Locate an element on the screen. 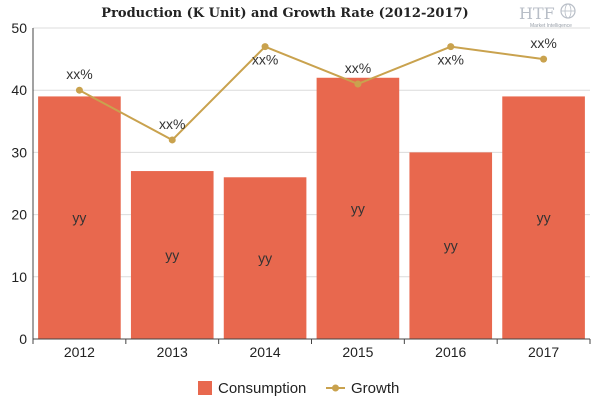  logo: HTF Market Intelligence is located at coordinates (547, 16).